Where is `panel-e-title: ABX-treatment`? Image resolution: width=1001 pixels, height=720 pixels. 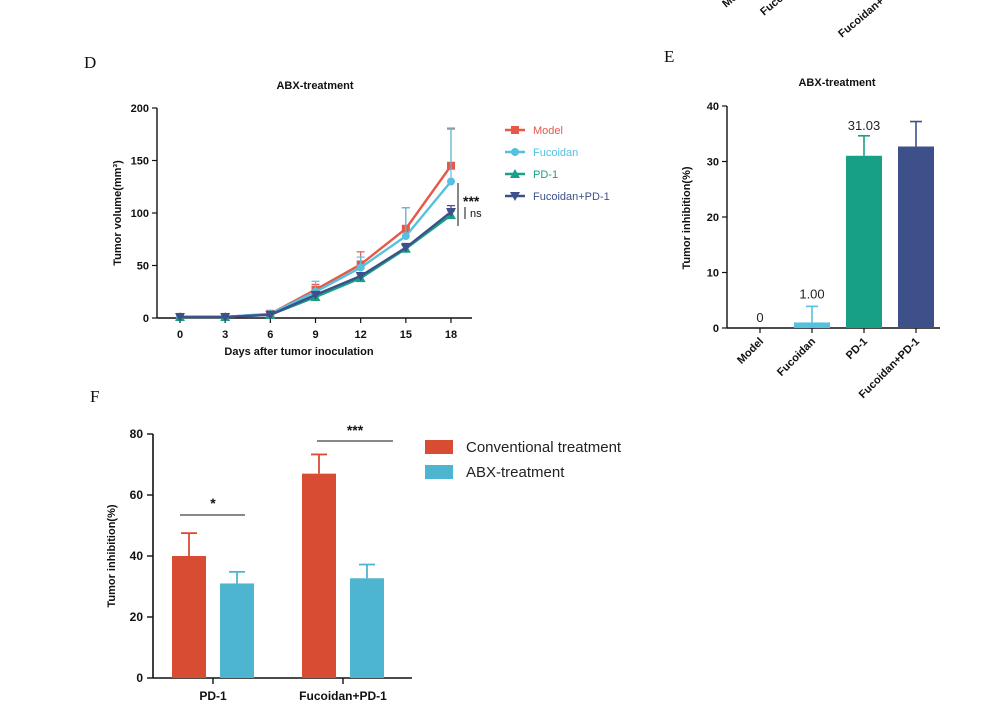 panel-e-title: ABX-treatment is located at coordinates (836, 83).